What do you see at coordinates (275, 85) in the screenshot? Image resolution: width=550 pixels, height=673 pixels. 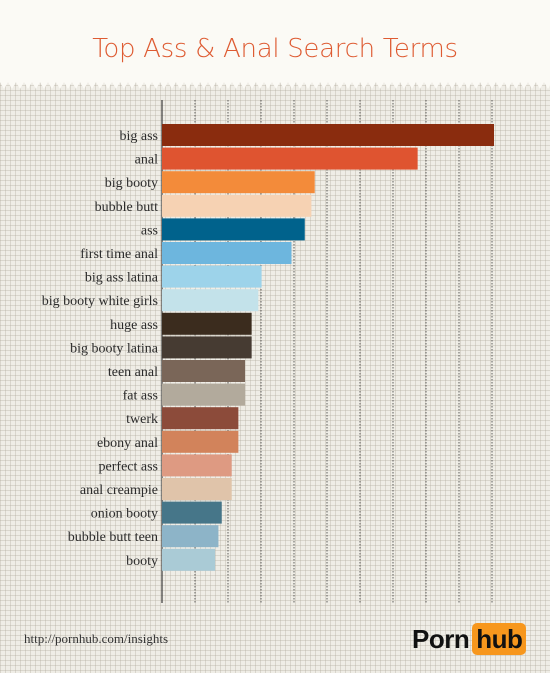 I see `banner-zigzag-edge` at bounding box center [275, 85].